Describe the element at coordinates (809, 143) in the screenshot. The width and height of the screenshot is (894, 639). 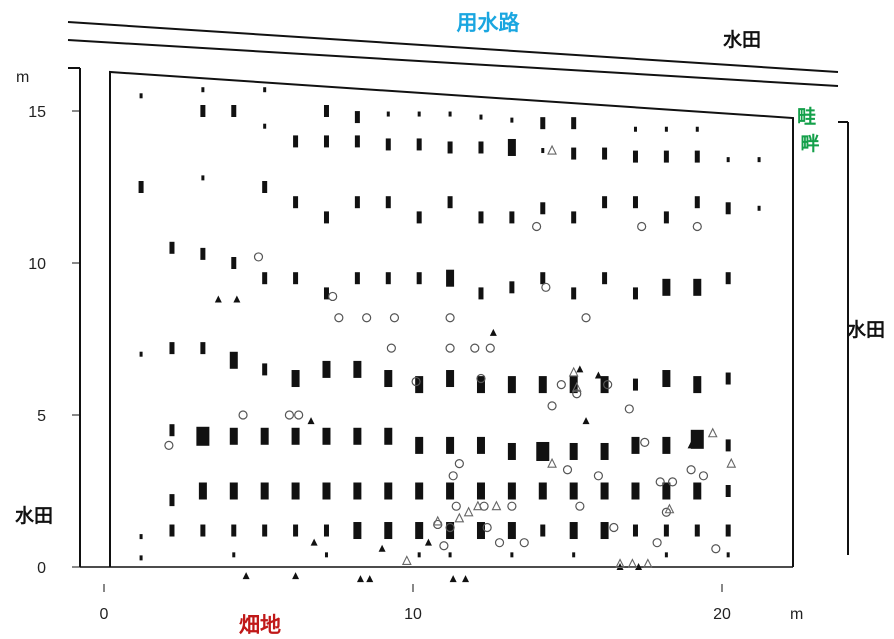
I see `levee-label-char-2: 畔` at that location.